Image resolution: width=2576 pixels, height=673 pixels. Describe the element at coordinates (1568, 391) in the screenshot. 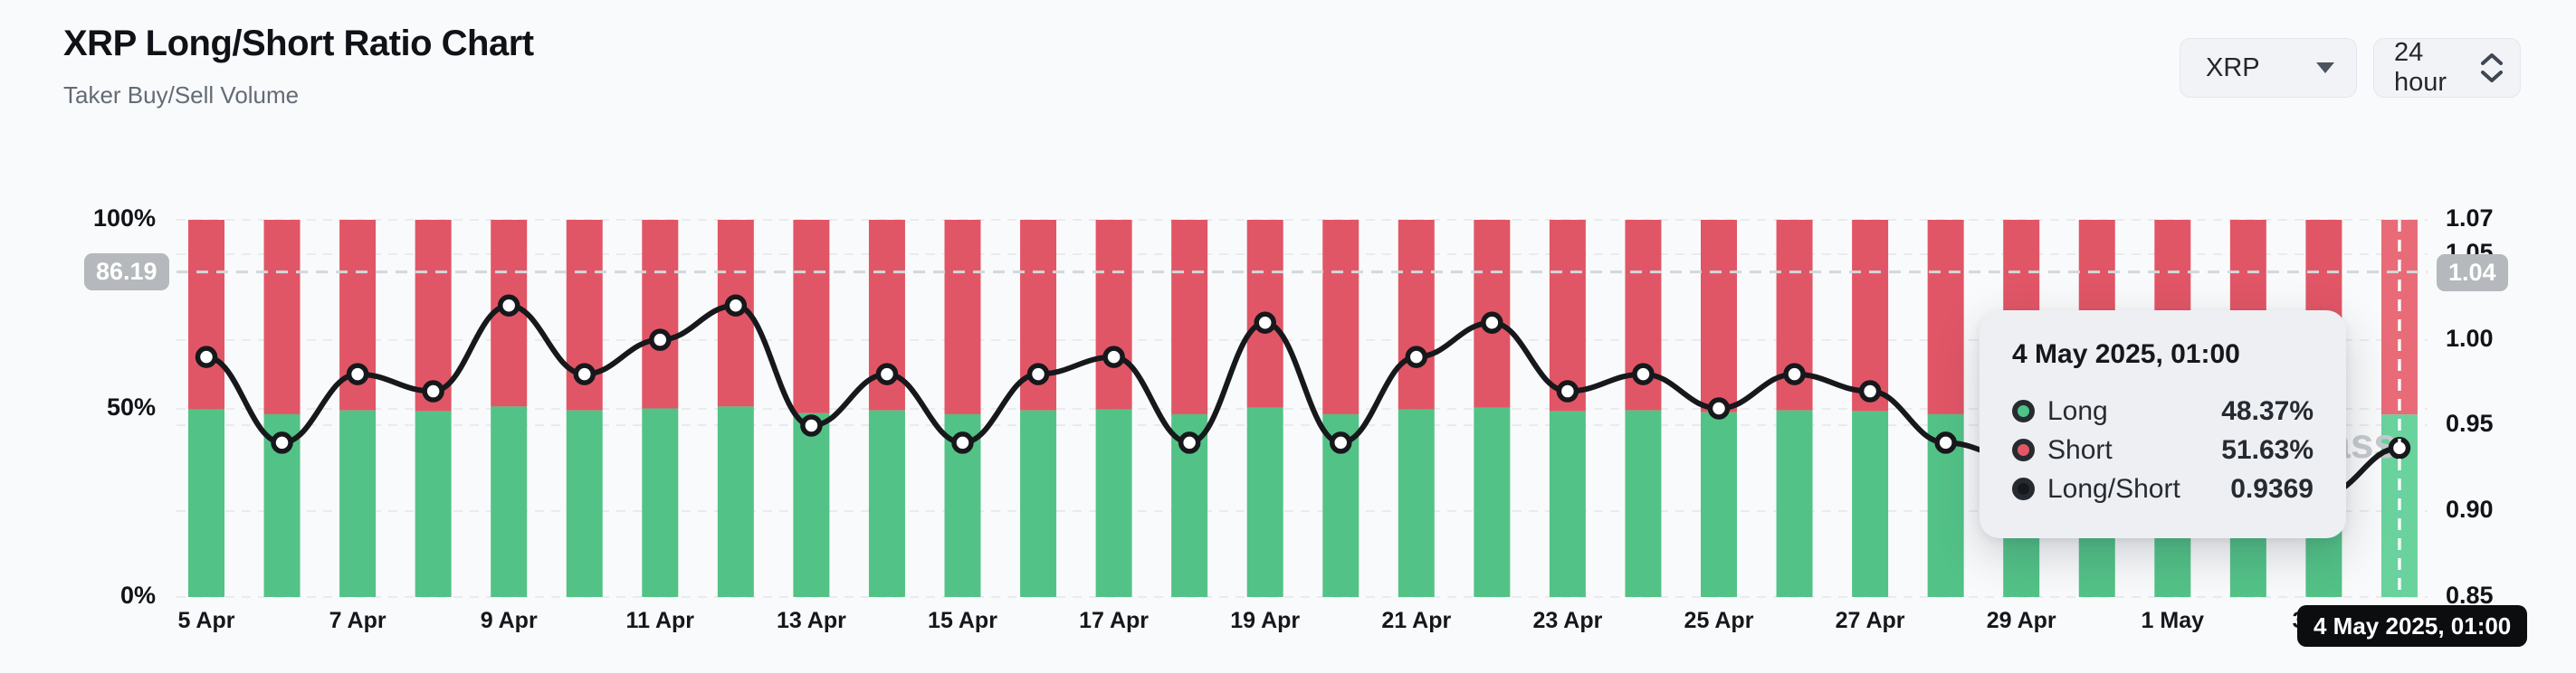

I see `line-marker-23 Apr` at that location.